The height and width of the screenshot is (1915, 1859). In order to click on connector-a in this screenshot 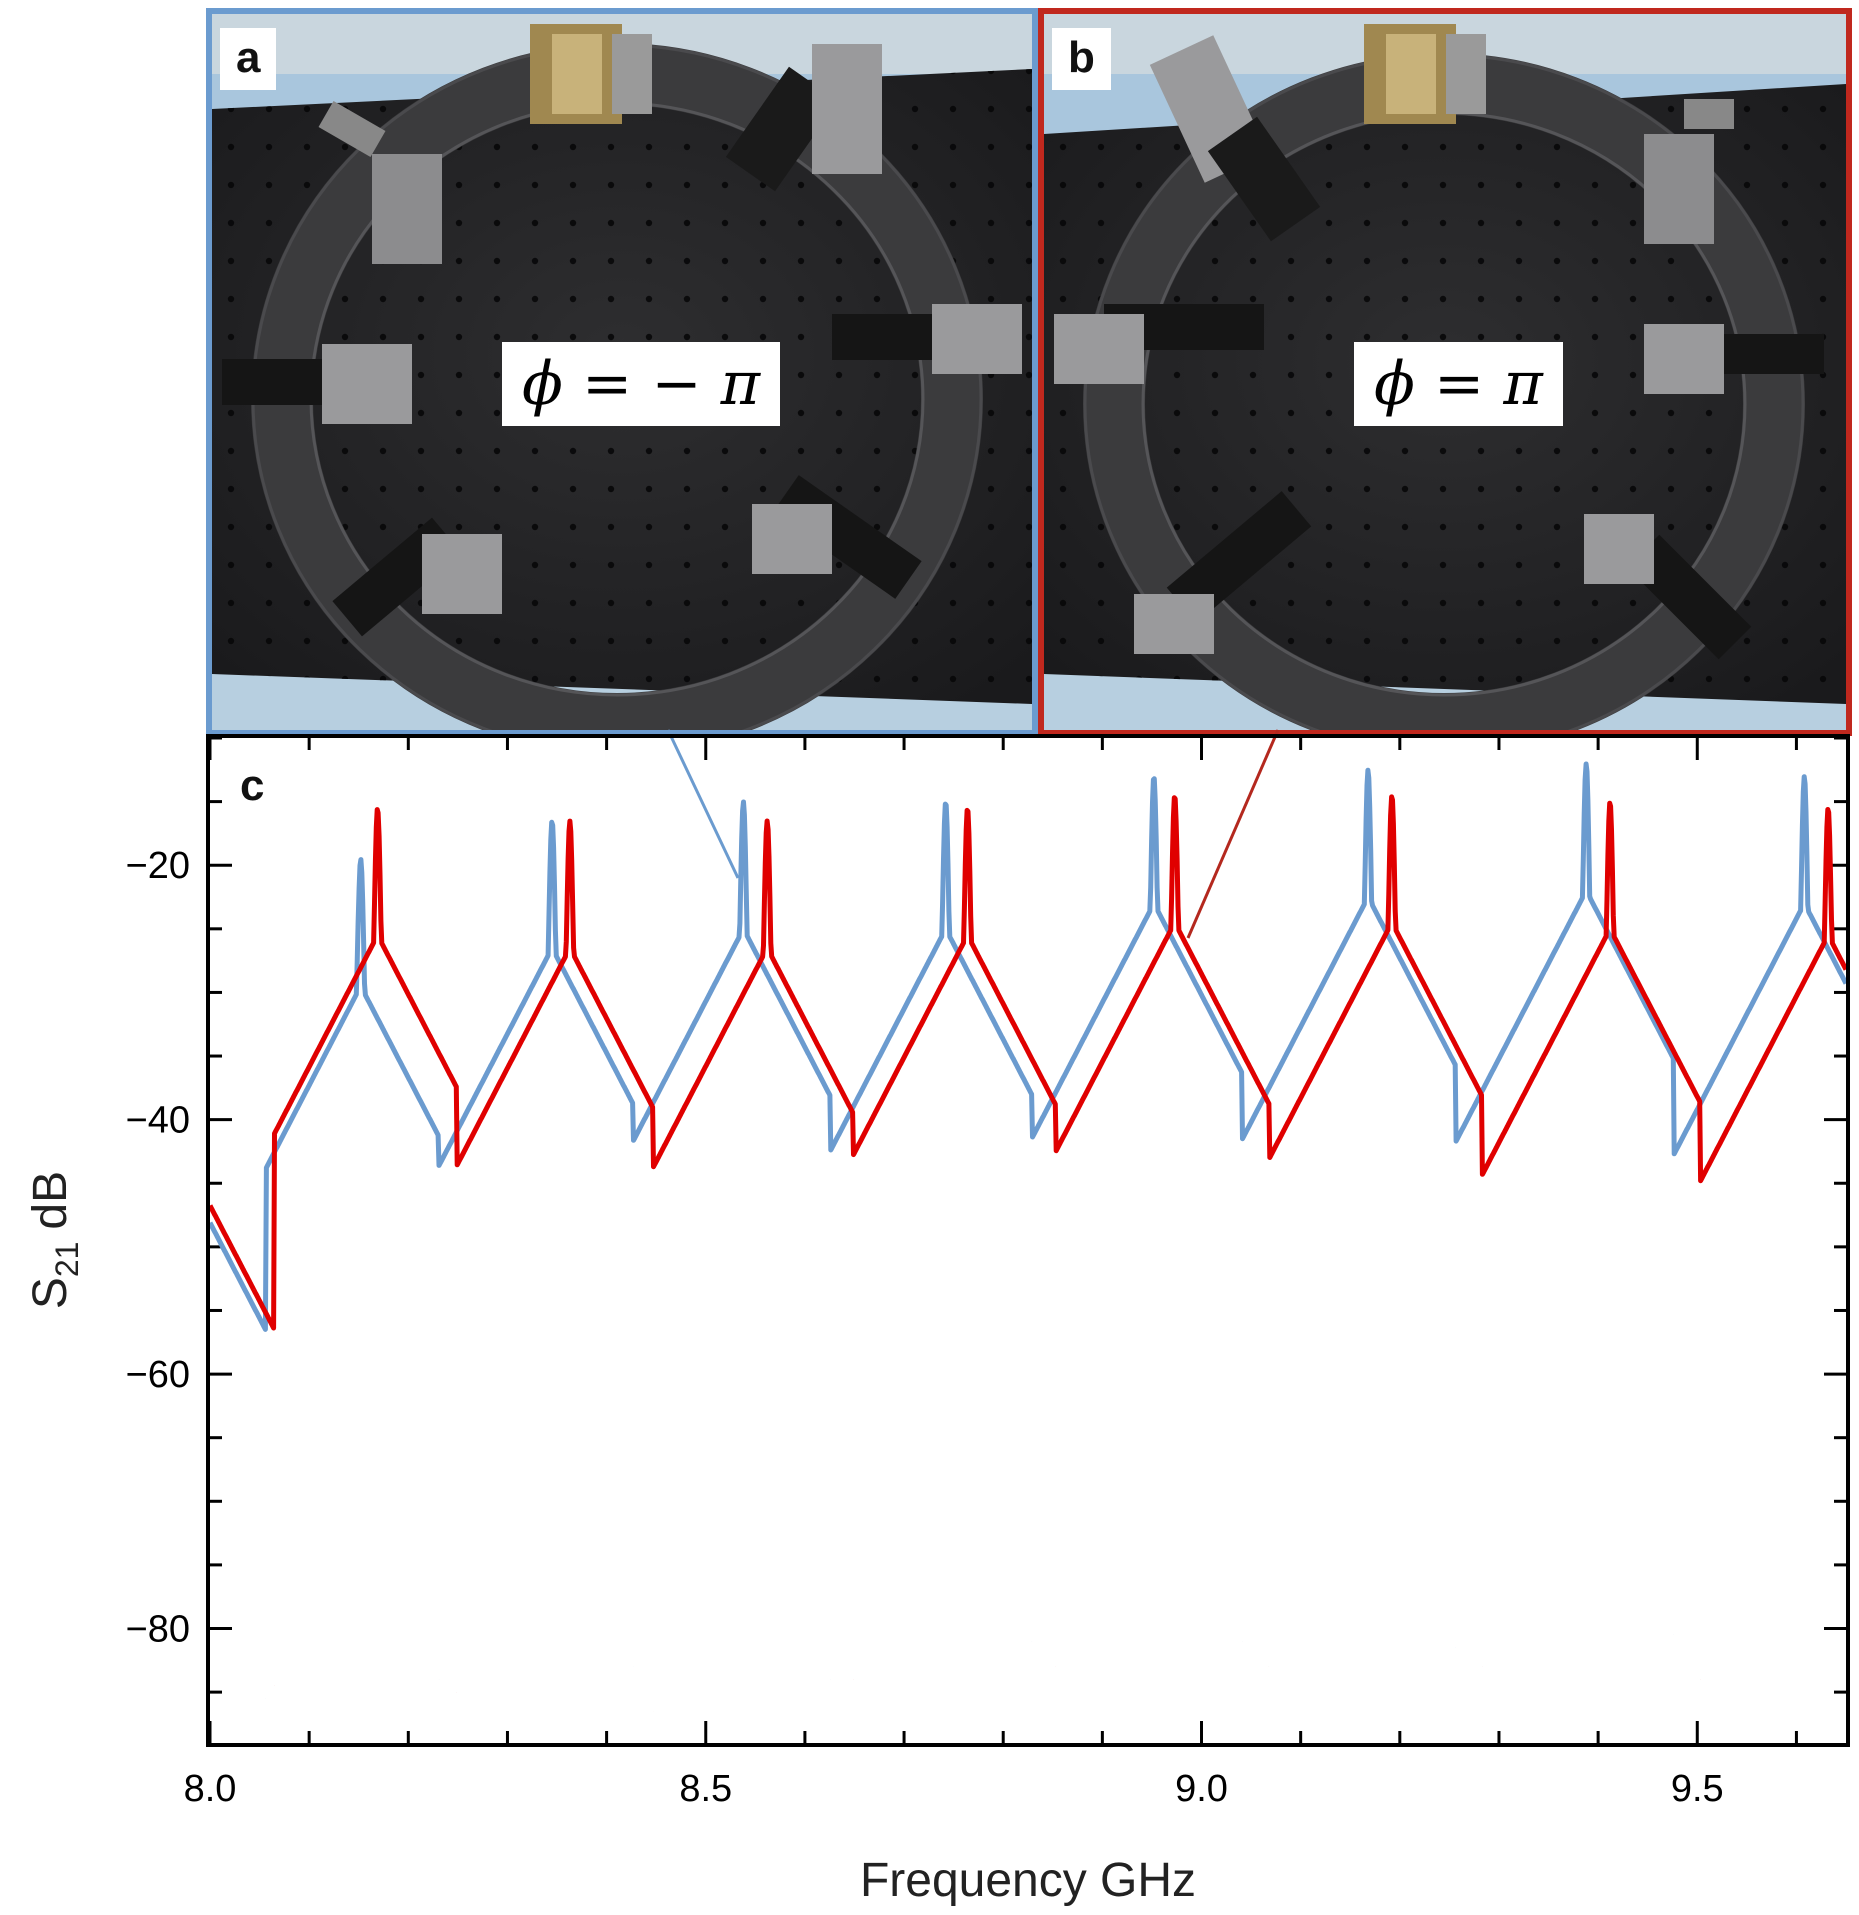, I will do `click(703, 804)`.